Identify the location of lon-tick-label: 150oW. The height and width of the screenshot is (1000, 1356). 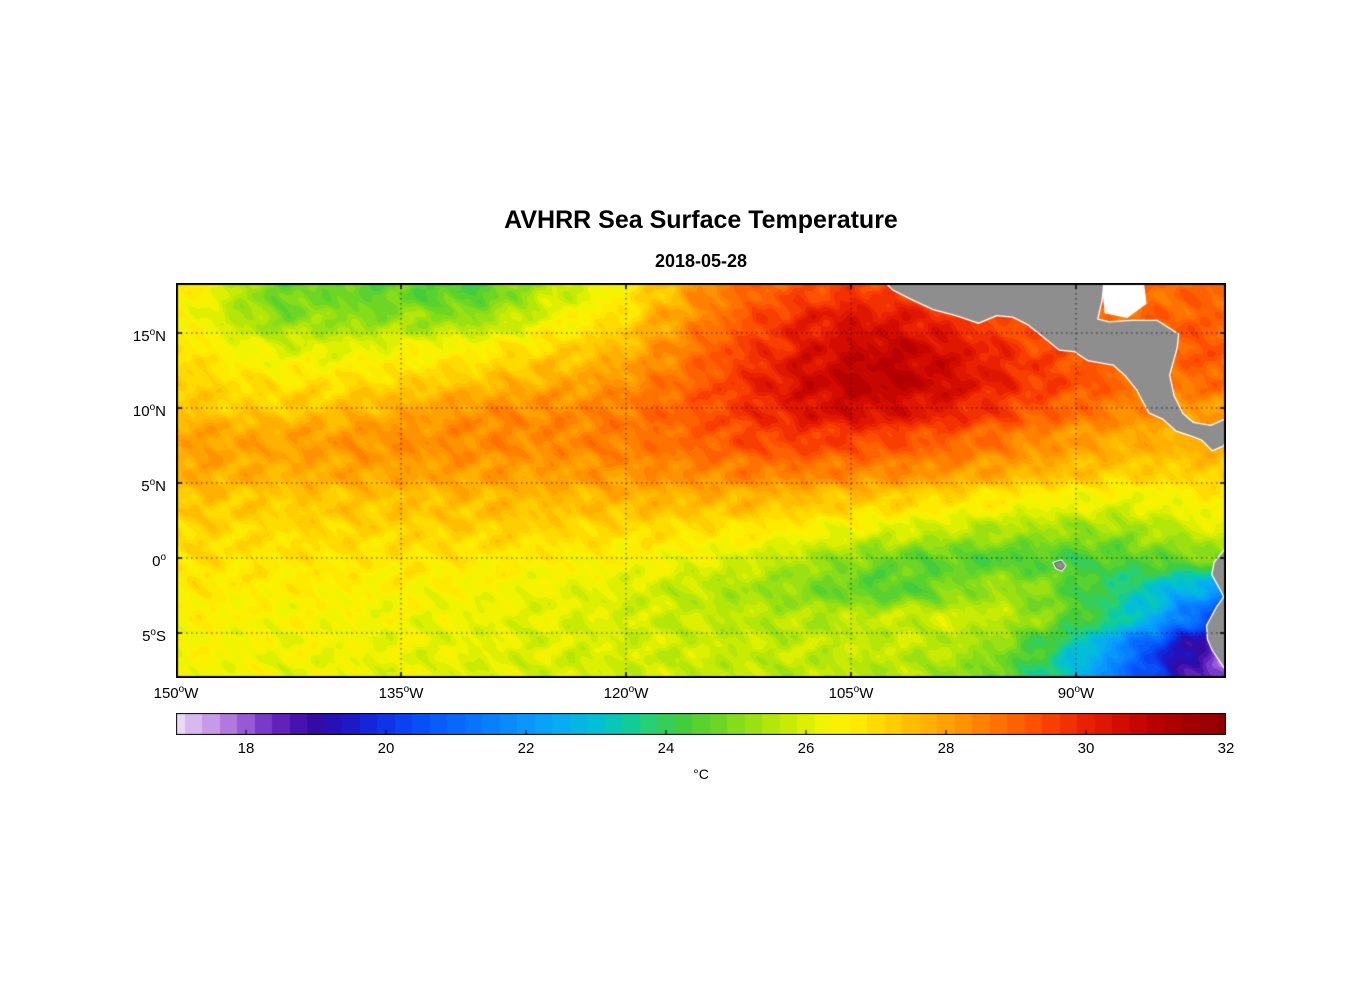
(176, 693).